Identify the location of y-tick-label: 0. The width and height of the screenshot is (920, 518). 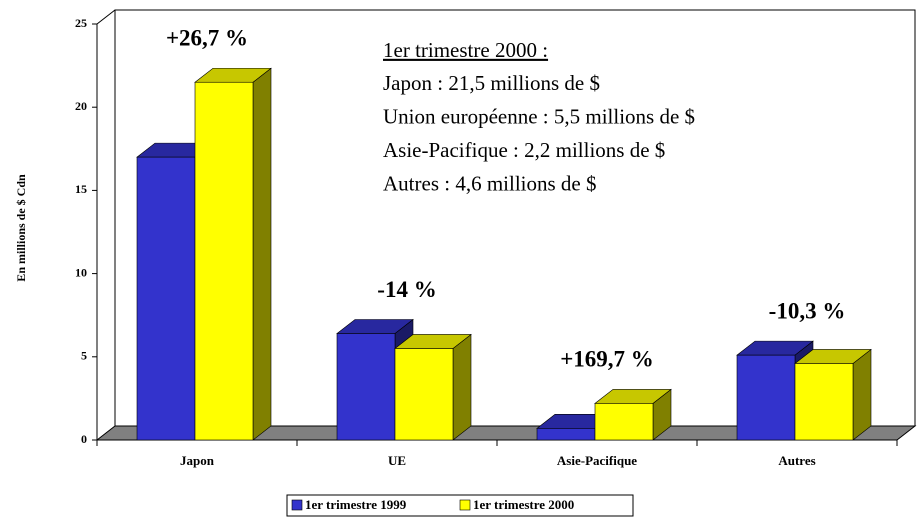
(84, 439).